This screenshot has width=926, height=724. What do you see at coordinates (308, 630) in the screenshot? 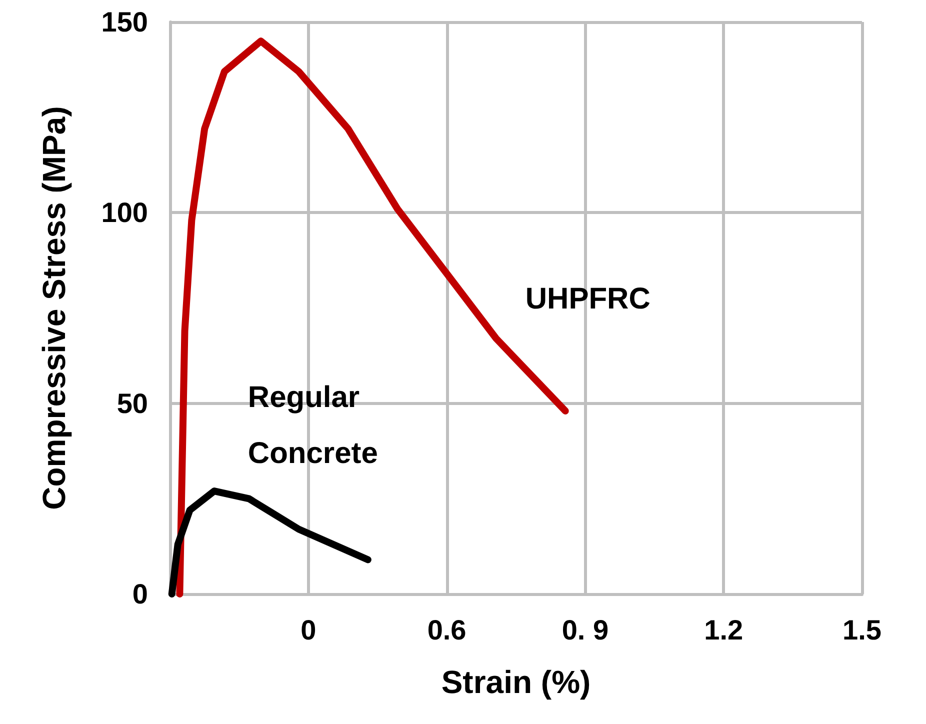
I see `x-tick-label: 0` at bounding box center [308, 630].